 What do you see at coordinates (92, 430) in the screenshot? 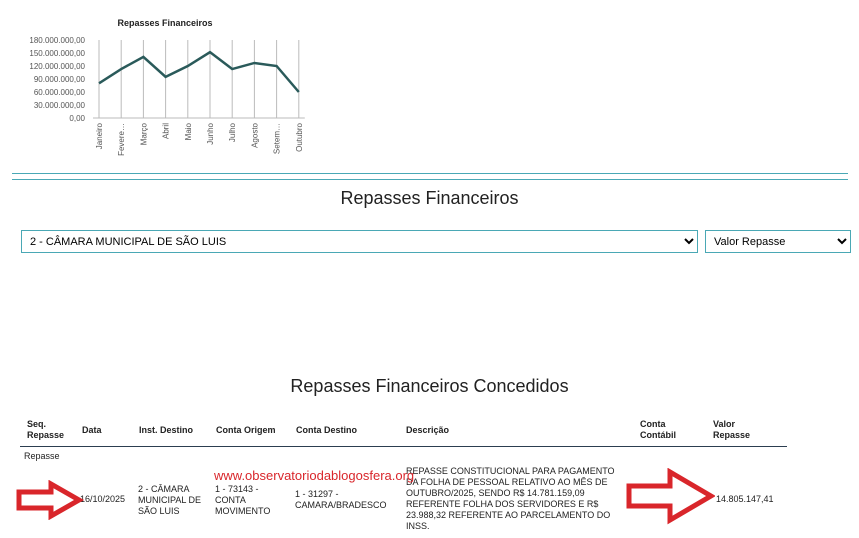
I see `col-header: Data` at bounding box center [92, 430].